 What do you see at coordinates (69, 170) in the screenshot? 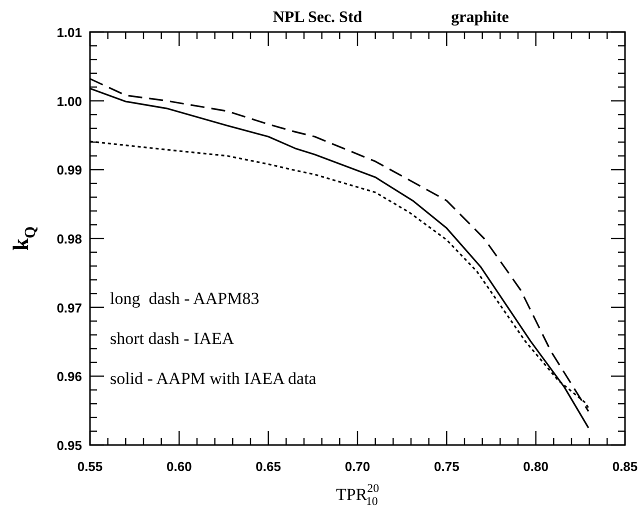
I see `y-tick-label: 0.99` at bounding box center [69, 170].